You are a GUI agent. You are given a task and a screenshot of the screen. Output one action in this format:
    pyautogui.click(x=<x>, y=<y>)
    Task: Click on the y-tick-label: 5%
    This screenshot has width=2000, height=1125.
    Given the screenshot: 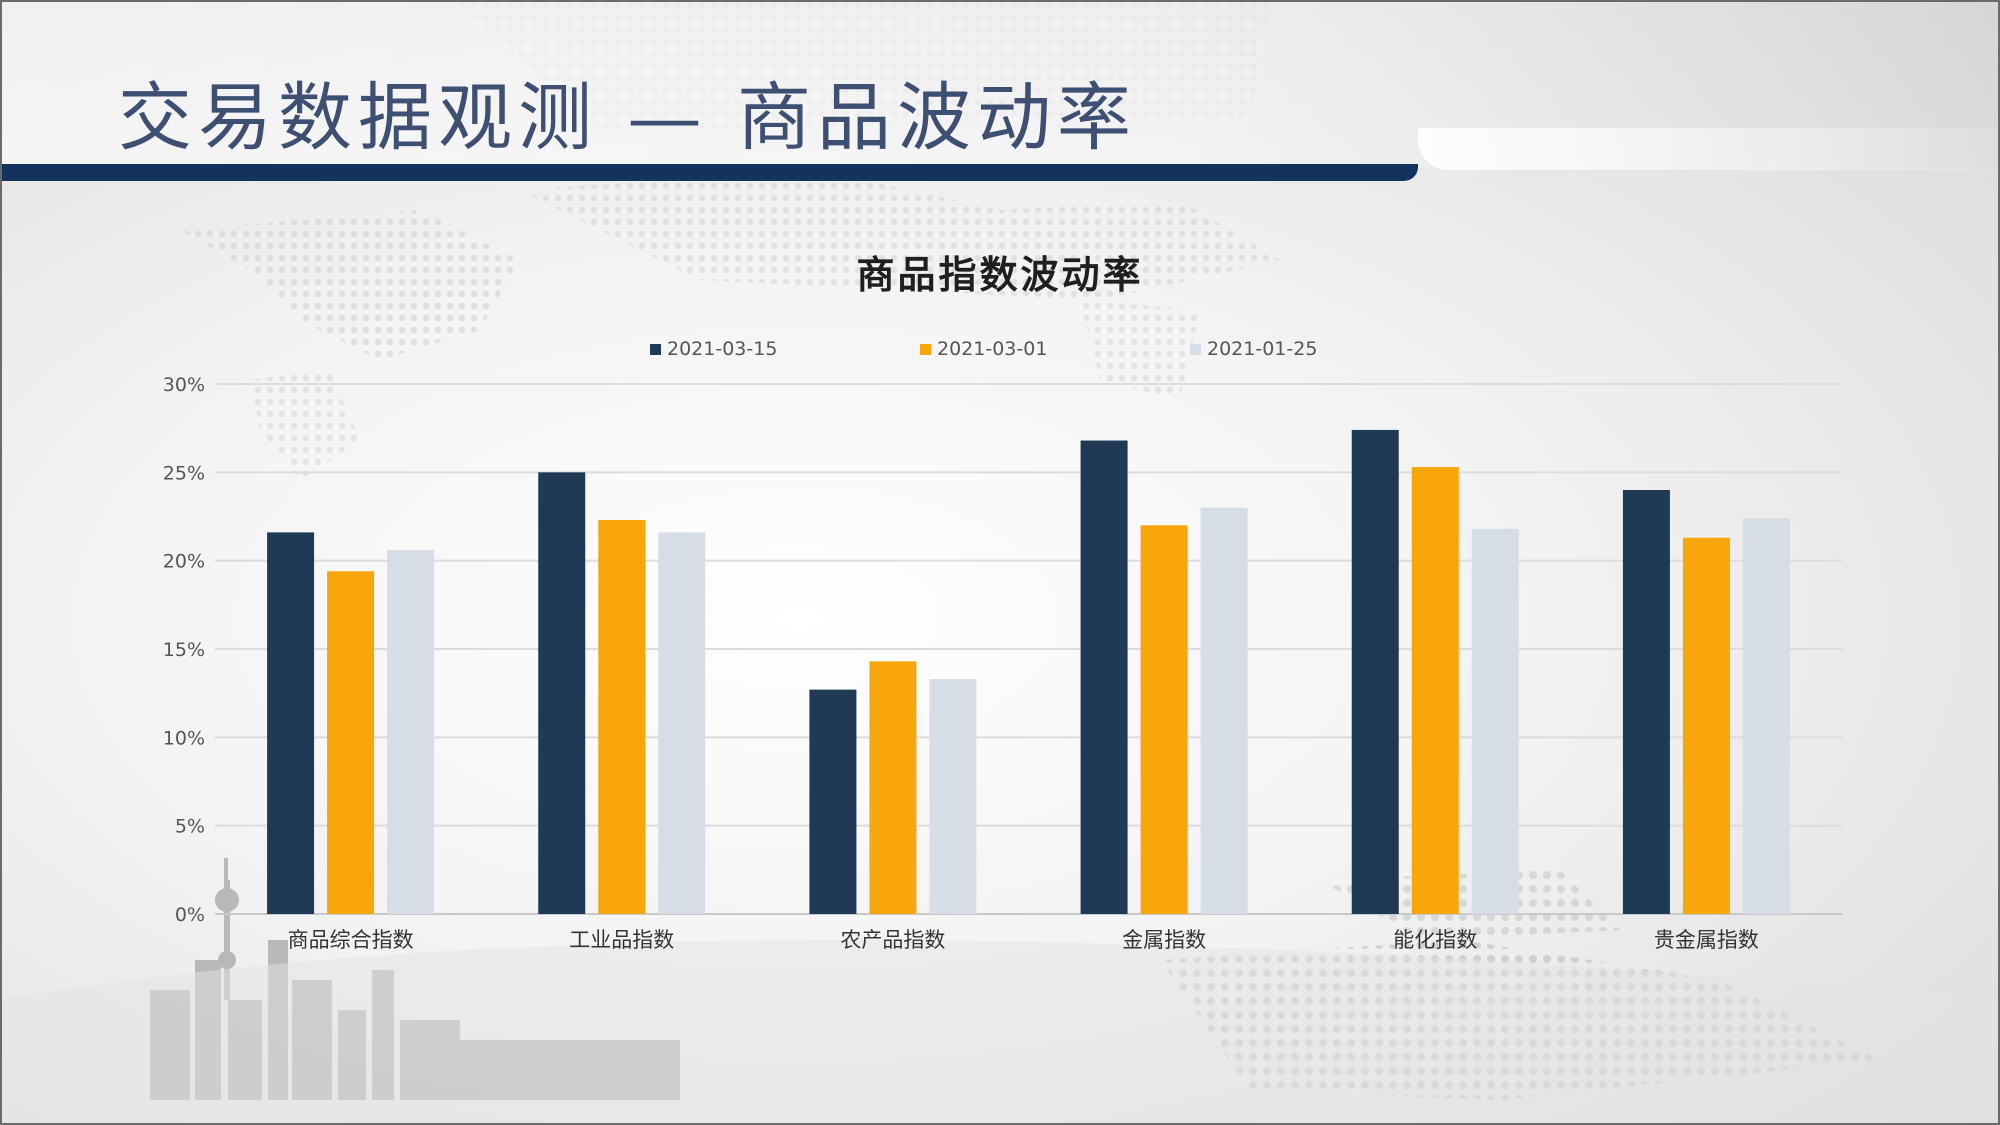 What is the action you would take?
    pyautogui.click(x=190, y=827)
    